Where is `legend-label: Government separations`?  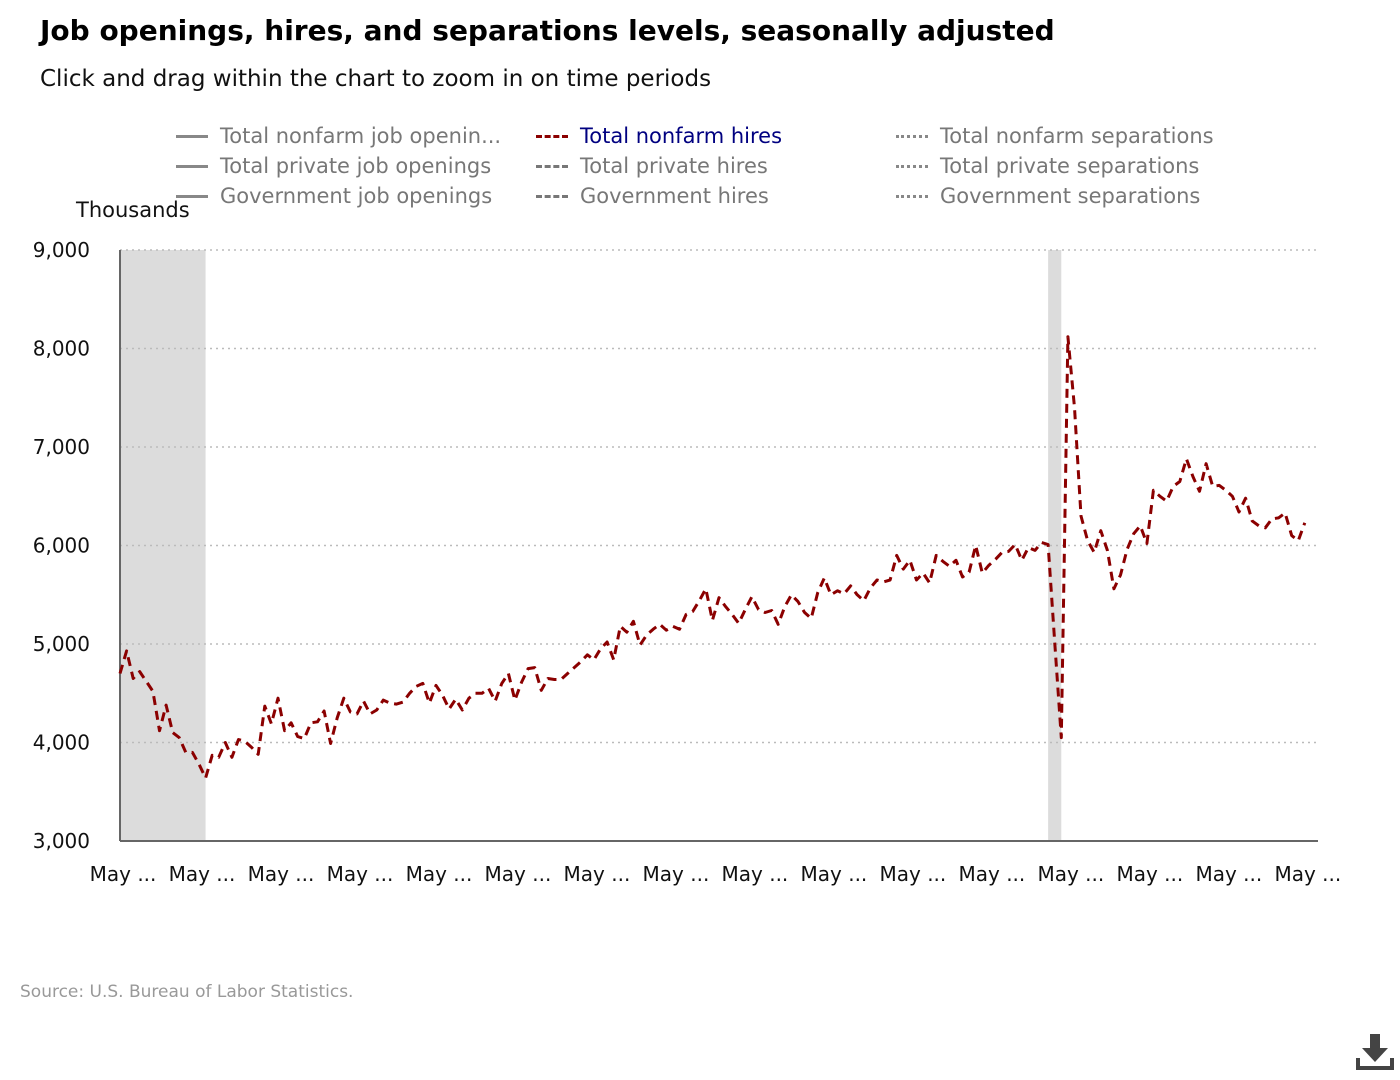 legend-label: Government separations is located at coordinates (1070, 196).